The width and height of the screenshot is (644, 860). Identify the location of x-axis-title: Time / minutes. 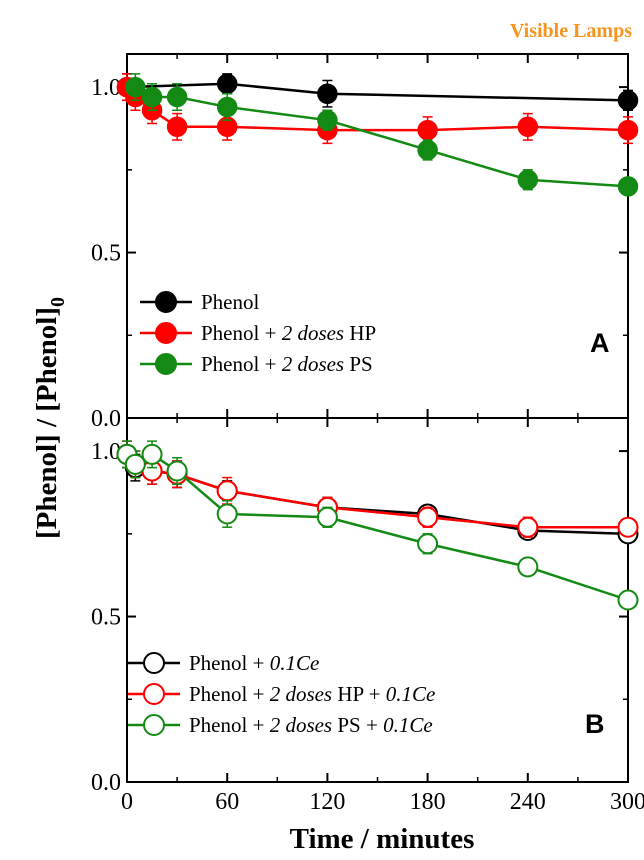
(382, 839).